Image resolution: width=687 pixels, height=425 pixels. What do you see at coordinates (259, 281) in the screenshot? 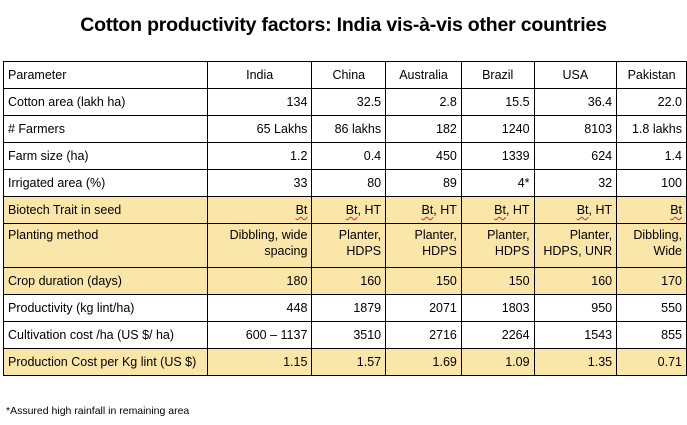
I see `value-cell: 180` at bounding box center [259, 281].